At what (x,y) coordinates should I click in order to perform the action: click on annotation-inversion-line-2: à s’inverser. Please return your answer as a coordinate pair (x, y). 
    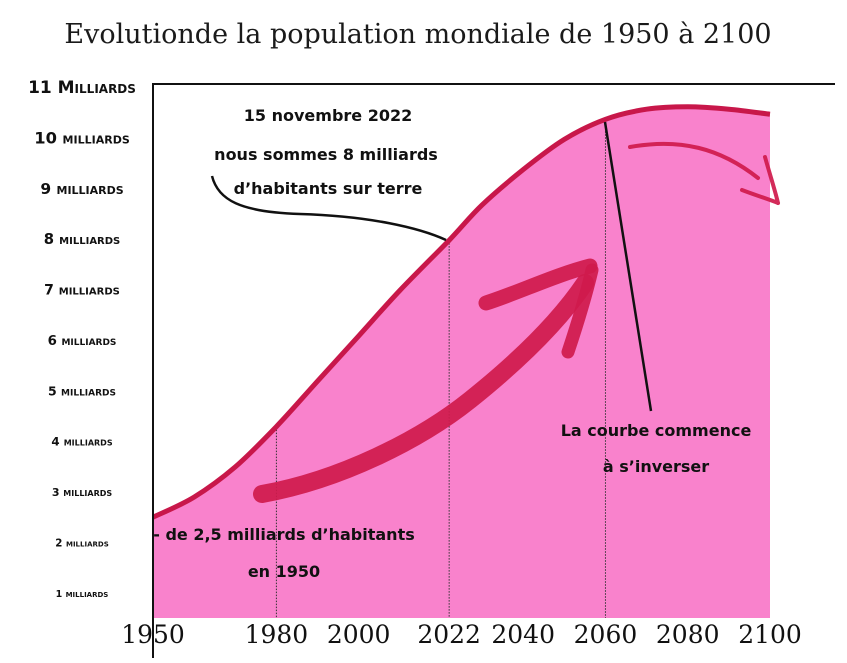
    Looking at the image, I should click on (656, 466).